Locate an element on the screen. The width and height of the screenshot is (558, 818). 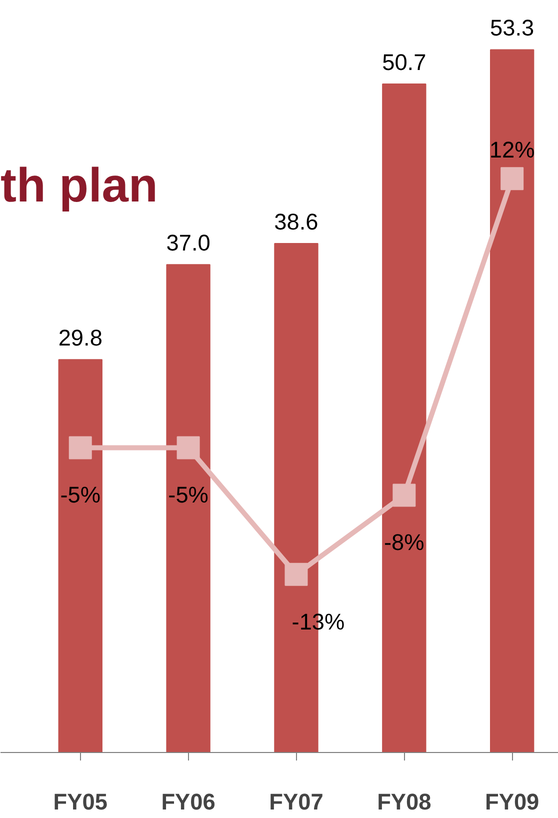
data-label: 12% is located at coordinates (512, 149).